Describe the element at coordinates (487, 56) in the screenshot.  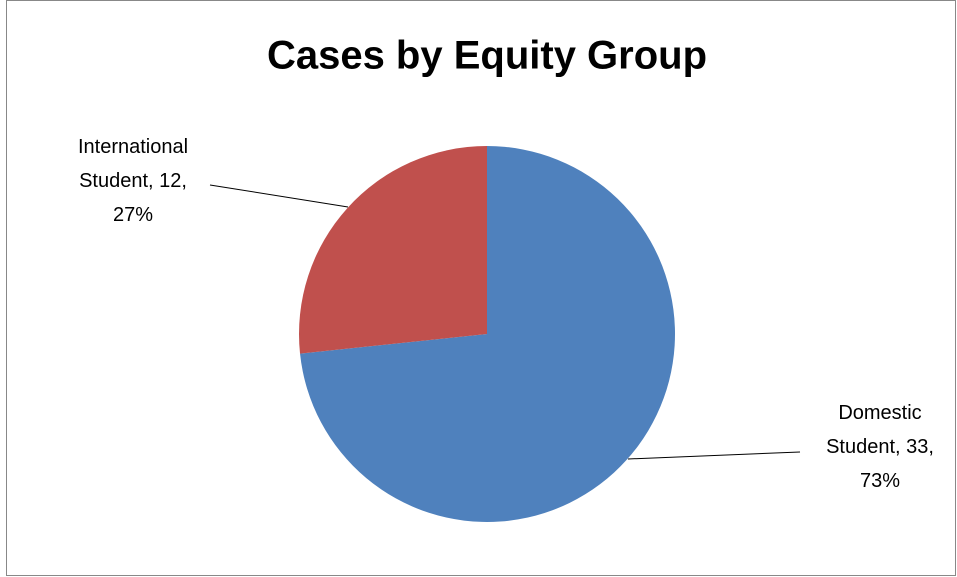
I see `chart-title: Cases by Equity Group` at that location.